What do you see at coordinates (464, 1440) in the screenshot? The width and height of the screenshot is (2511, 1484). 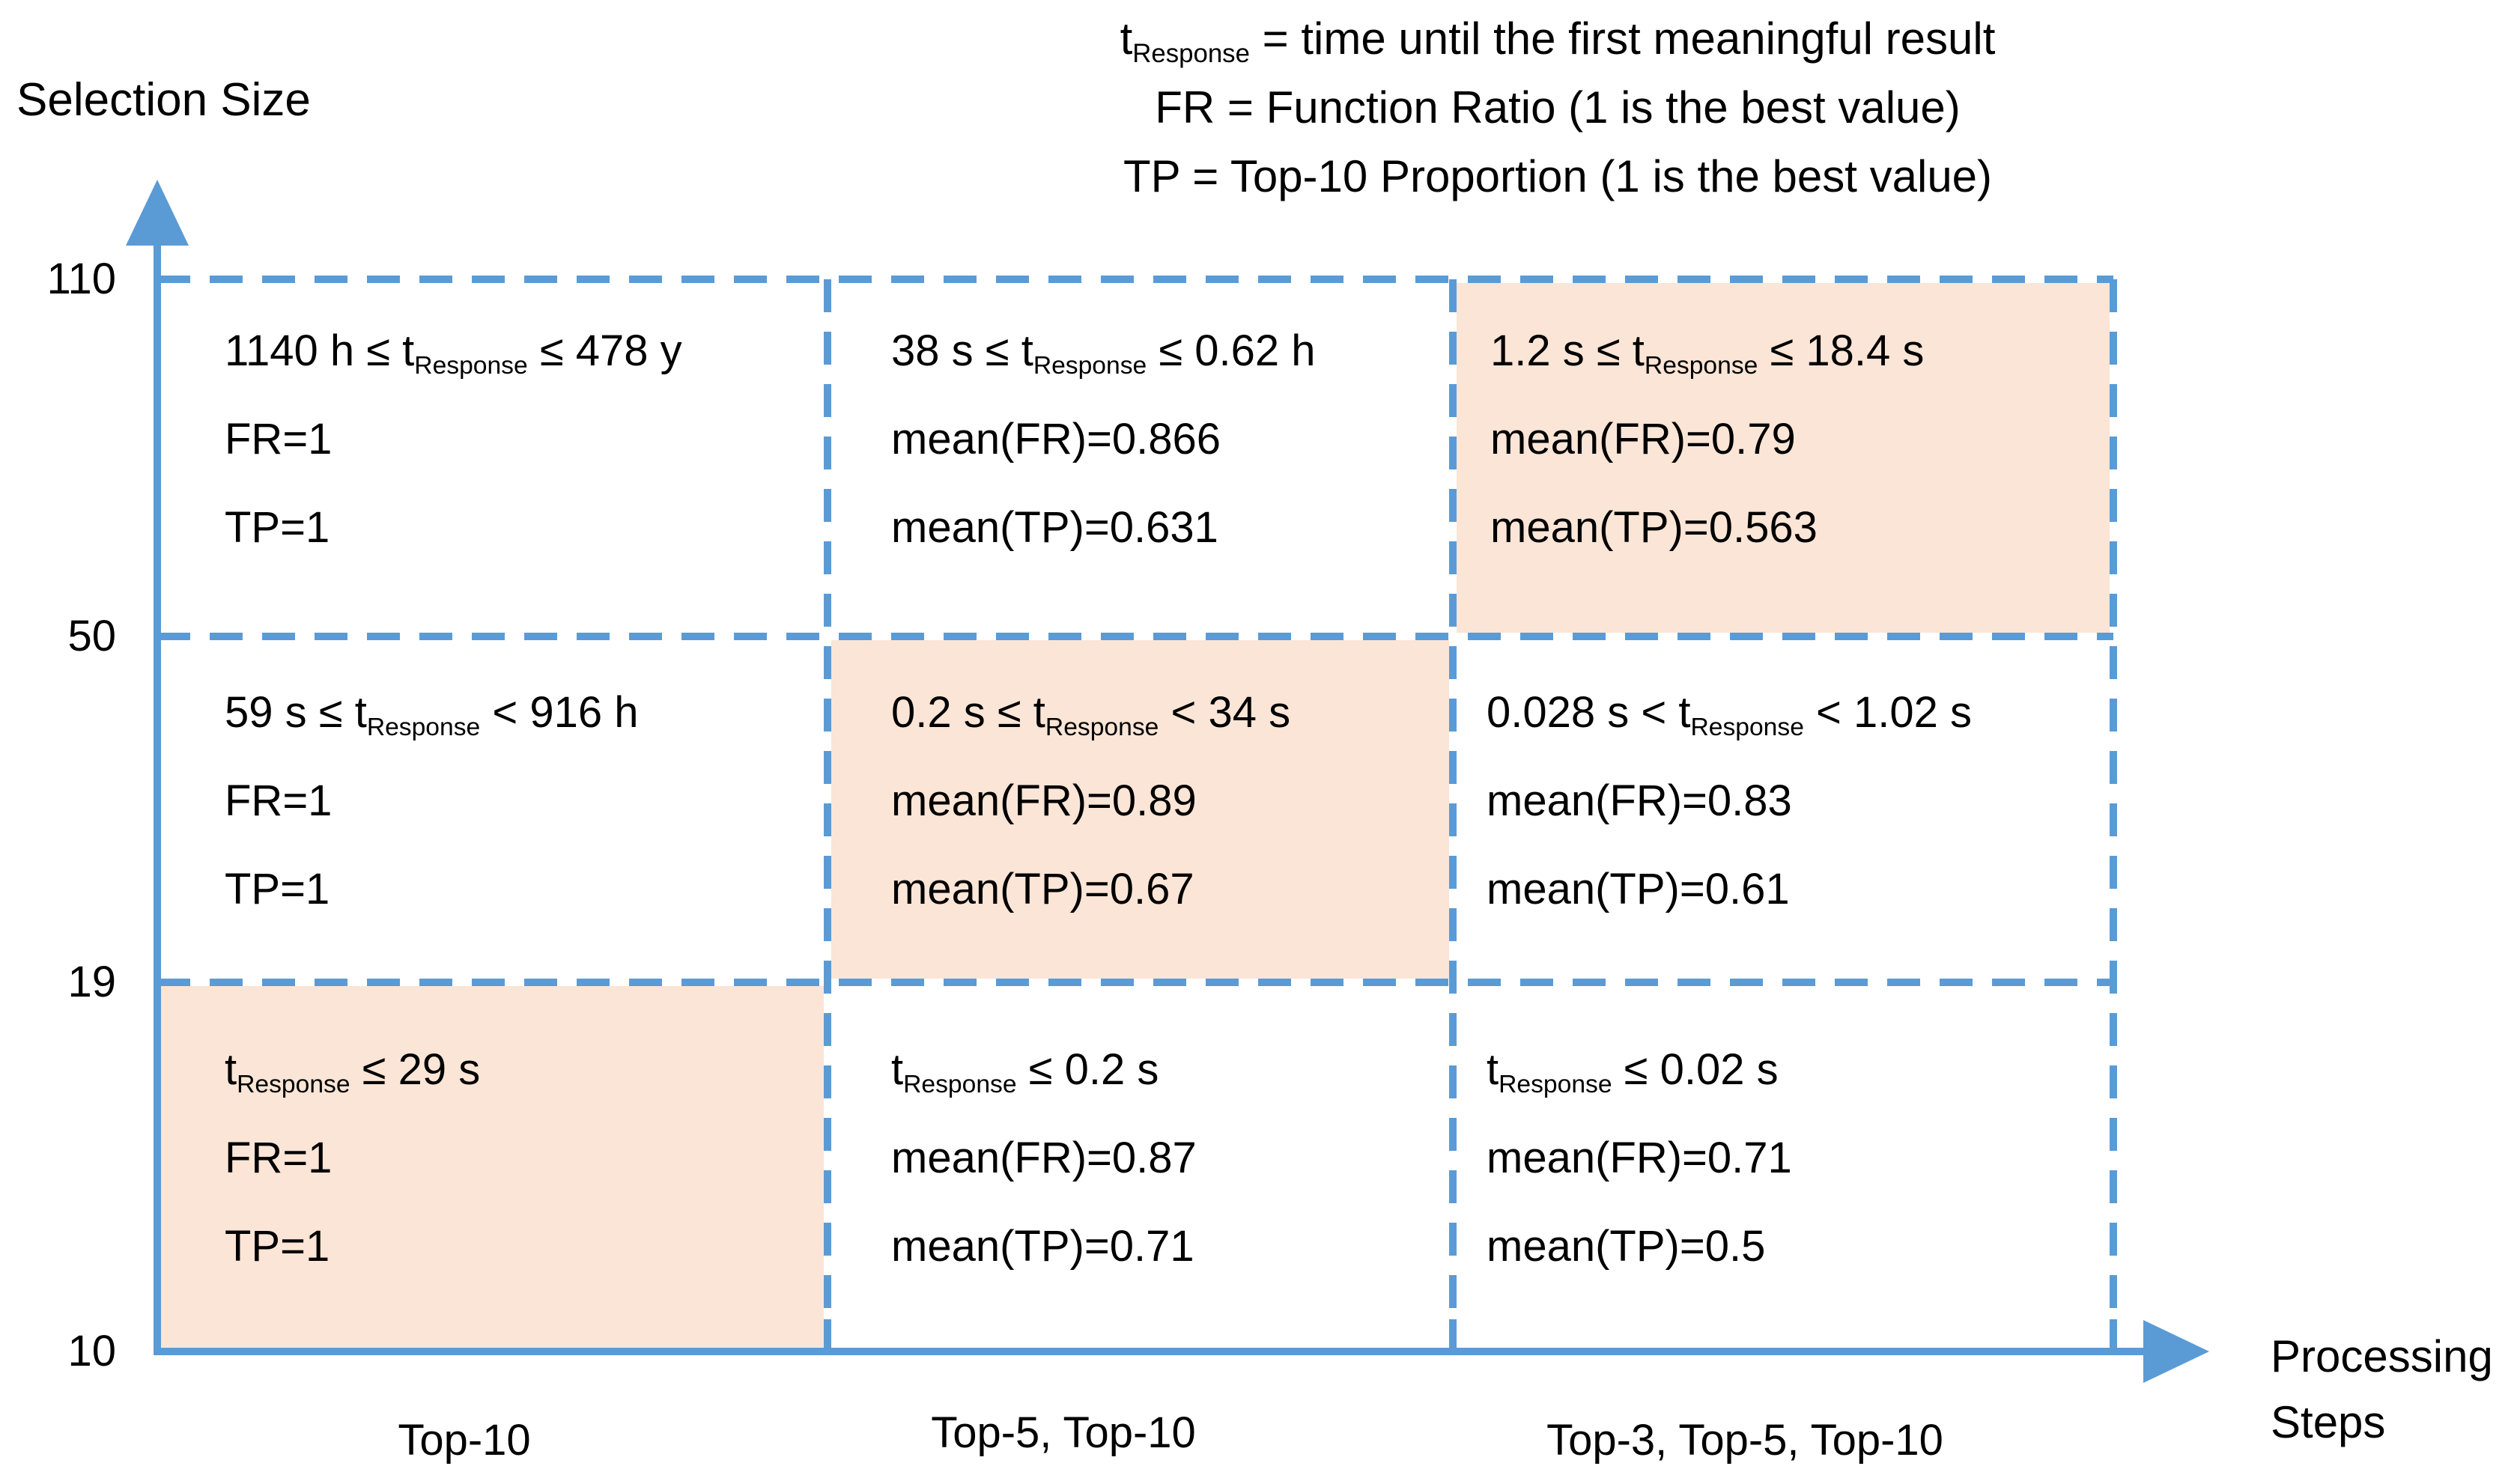 I see `x-category-top10: Top-10` at bounding box center [464, 1440].